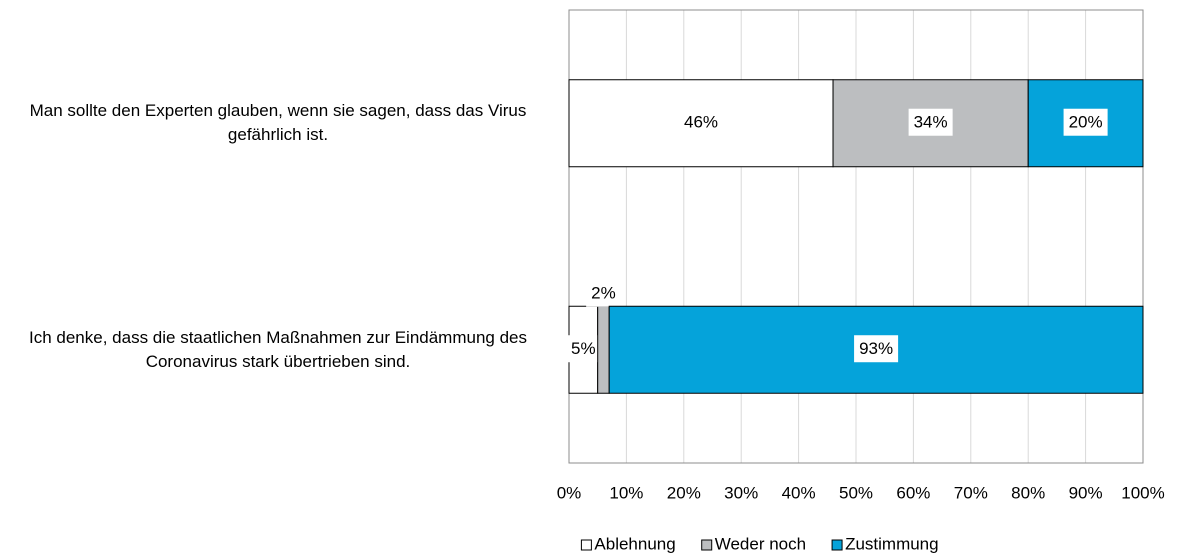  I want to click on data-label: 2%, so click(603, 293).